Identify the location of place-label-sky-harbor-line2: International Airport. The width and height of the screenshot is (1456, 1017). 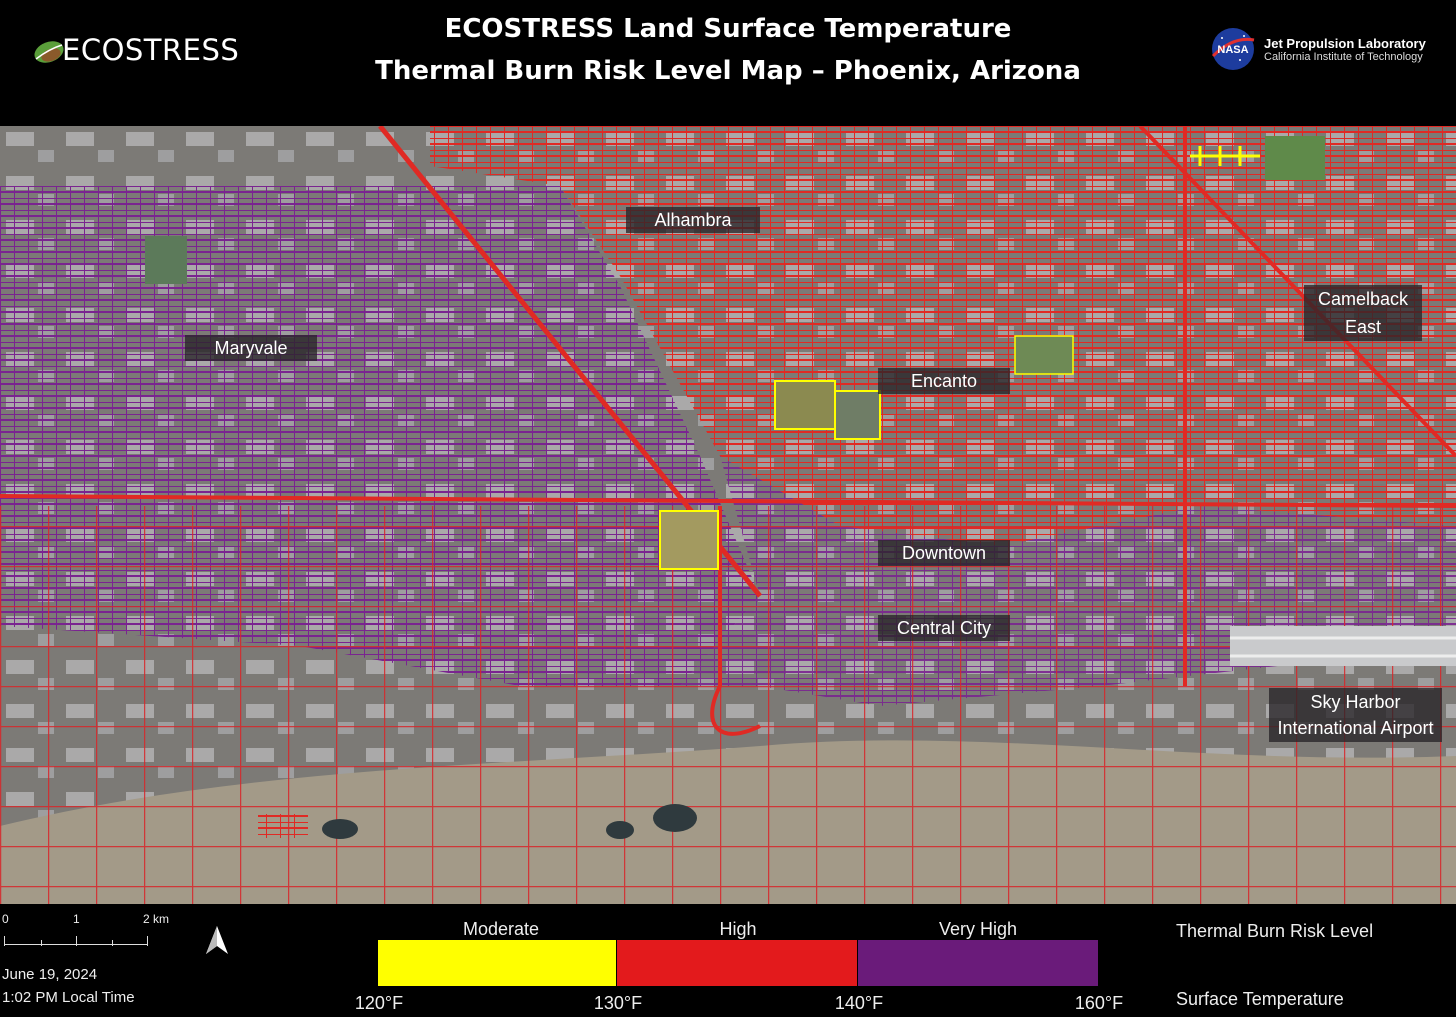
(1355, 728).